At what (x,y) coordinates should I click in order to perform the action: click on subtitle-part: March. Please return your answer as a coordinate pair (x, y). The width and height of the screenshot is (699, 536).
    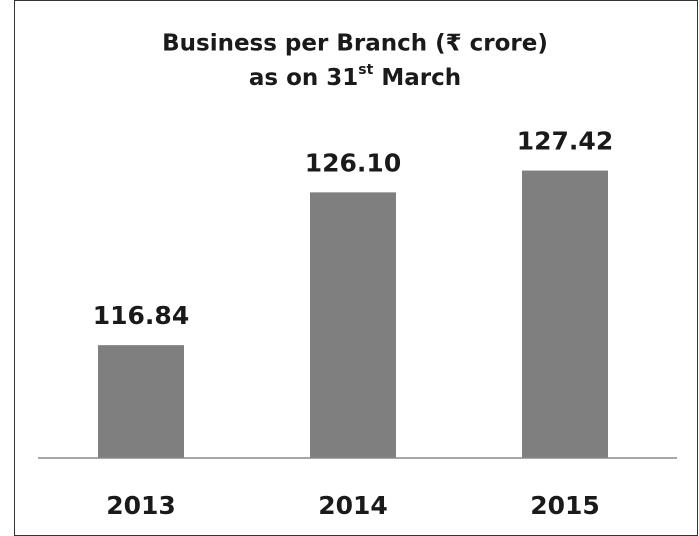
    Looking at the image, I should click on (417, 78).